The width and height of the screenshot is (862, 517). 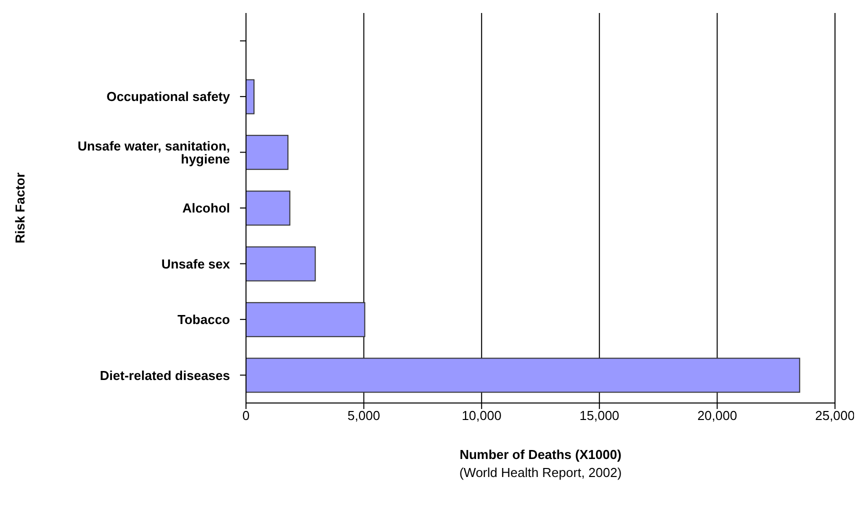 What do you see at coordinates (154, 152) in the screenshot?
I see `y-tick-label: Unsafe water, sanitation, hygiene` at bounding box center [154, 152].